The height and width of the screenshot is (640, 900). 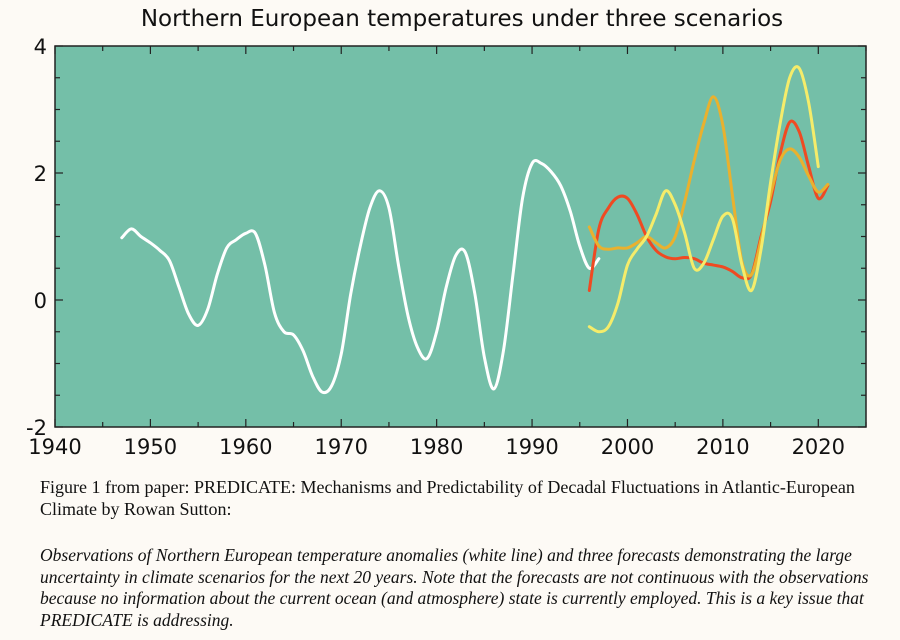 I want to click on y-tick-label: 0, so click(x=40, y=301).